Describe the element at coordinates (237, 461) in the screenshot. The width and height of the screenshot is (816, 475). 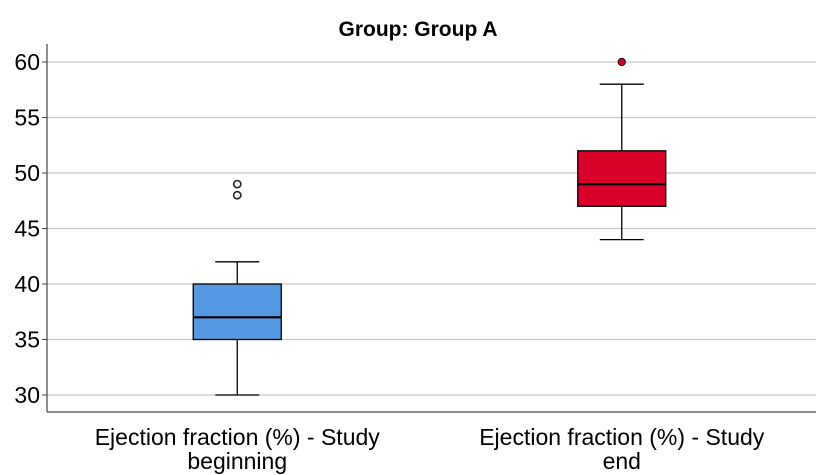
I see `category-label-line: beginning` at that location.